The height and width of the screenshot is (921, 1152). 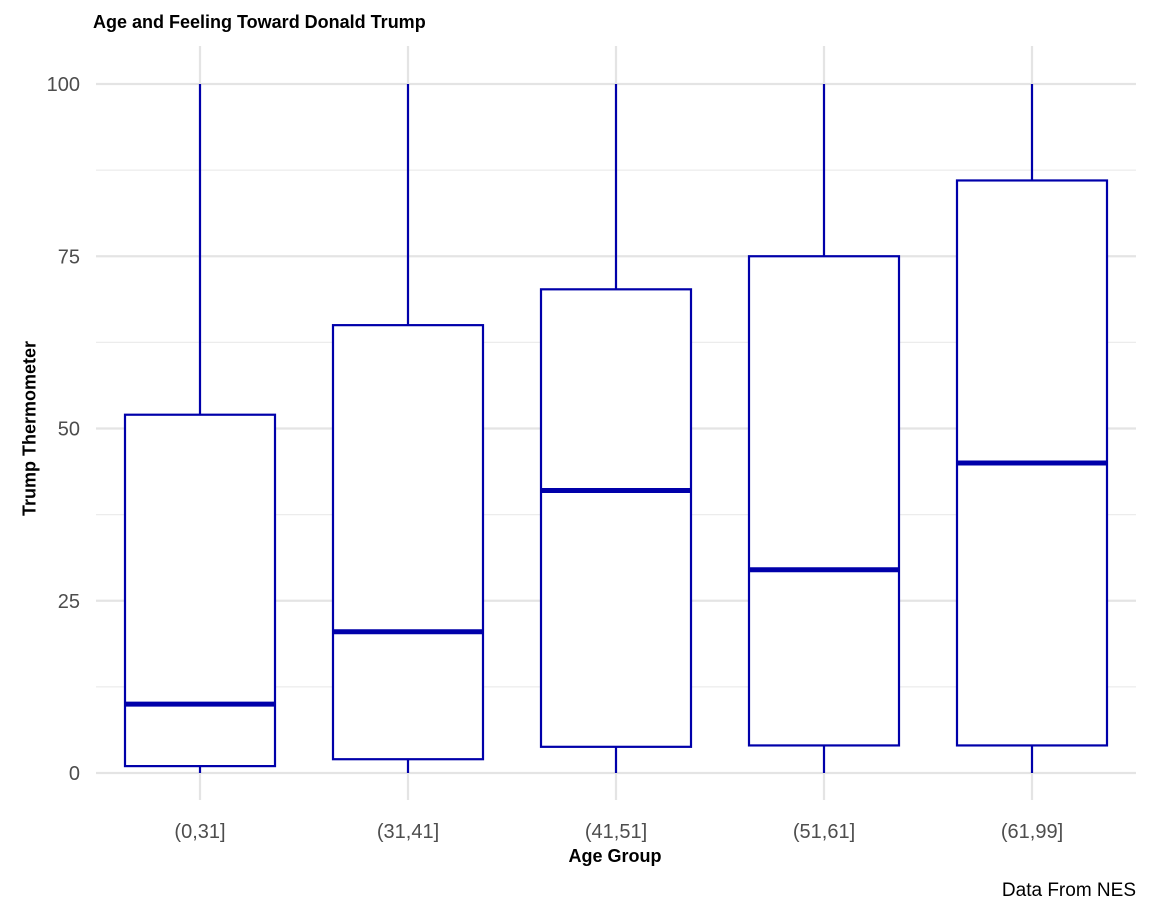 I want to click on x-tick-label: (0,31], so click(x=199, y=832).